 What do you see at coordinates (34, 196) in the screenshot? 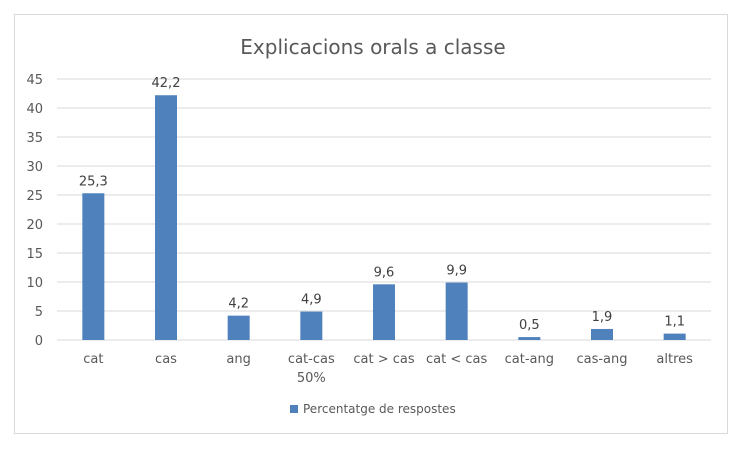
I see `y-tick-label: 25` at bounding box center [34, 196].